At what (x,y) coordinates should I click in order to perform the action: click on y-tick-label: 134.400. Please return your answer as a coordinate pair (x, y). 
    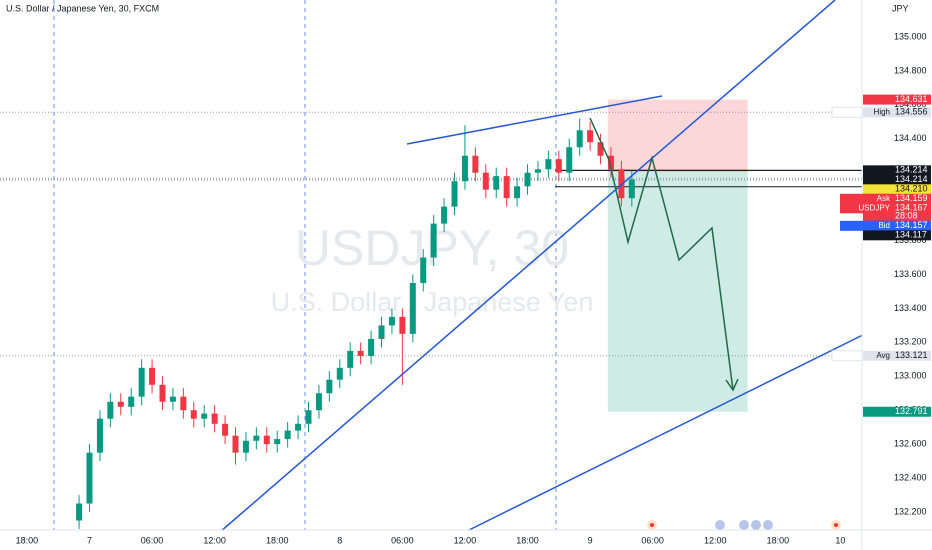
    Looking at the image, I should click on (910, 138).